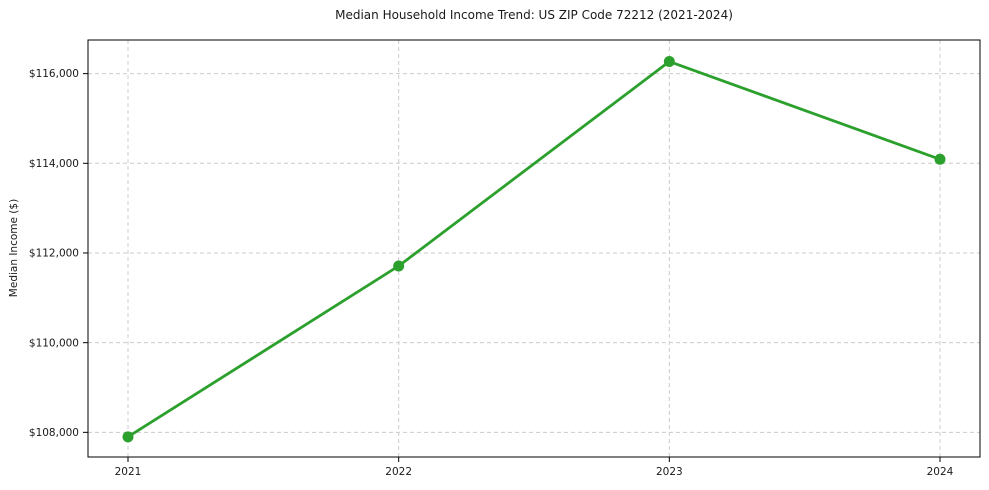 This screenshot has height=490, width=989. What do you see at coordinates (54, 433) in the screenshot?
I see `y-tick-label: $108,000` at bounding box center [54, 433].